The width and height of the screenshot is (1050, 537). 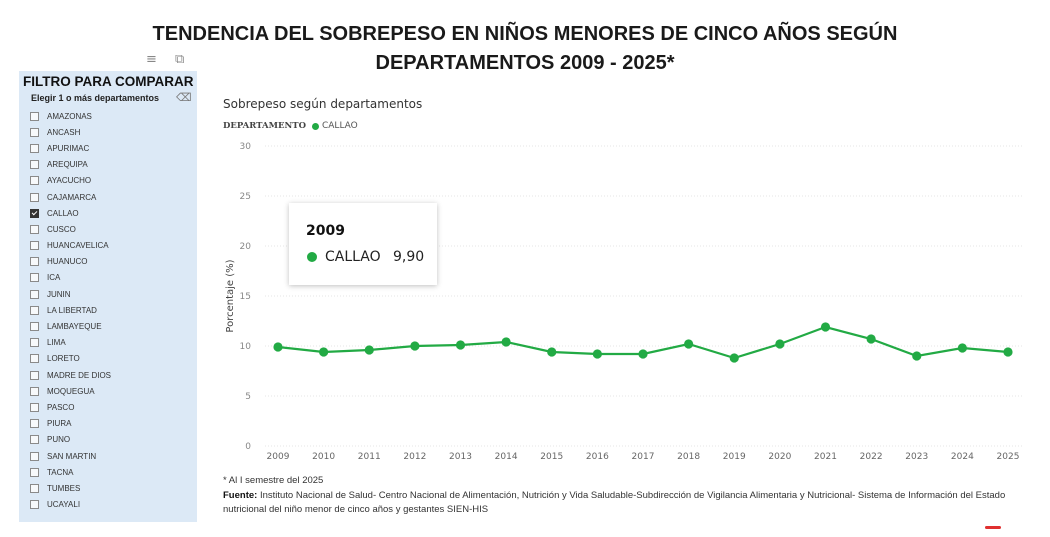 I want to click on department-option: JUNIN, so click(x=70, y=294).